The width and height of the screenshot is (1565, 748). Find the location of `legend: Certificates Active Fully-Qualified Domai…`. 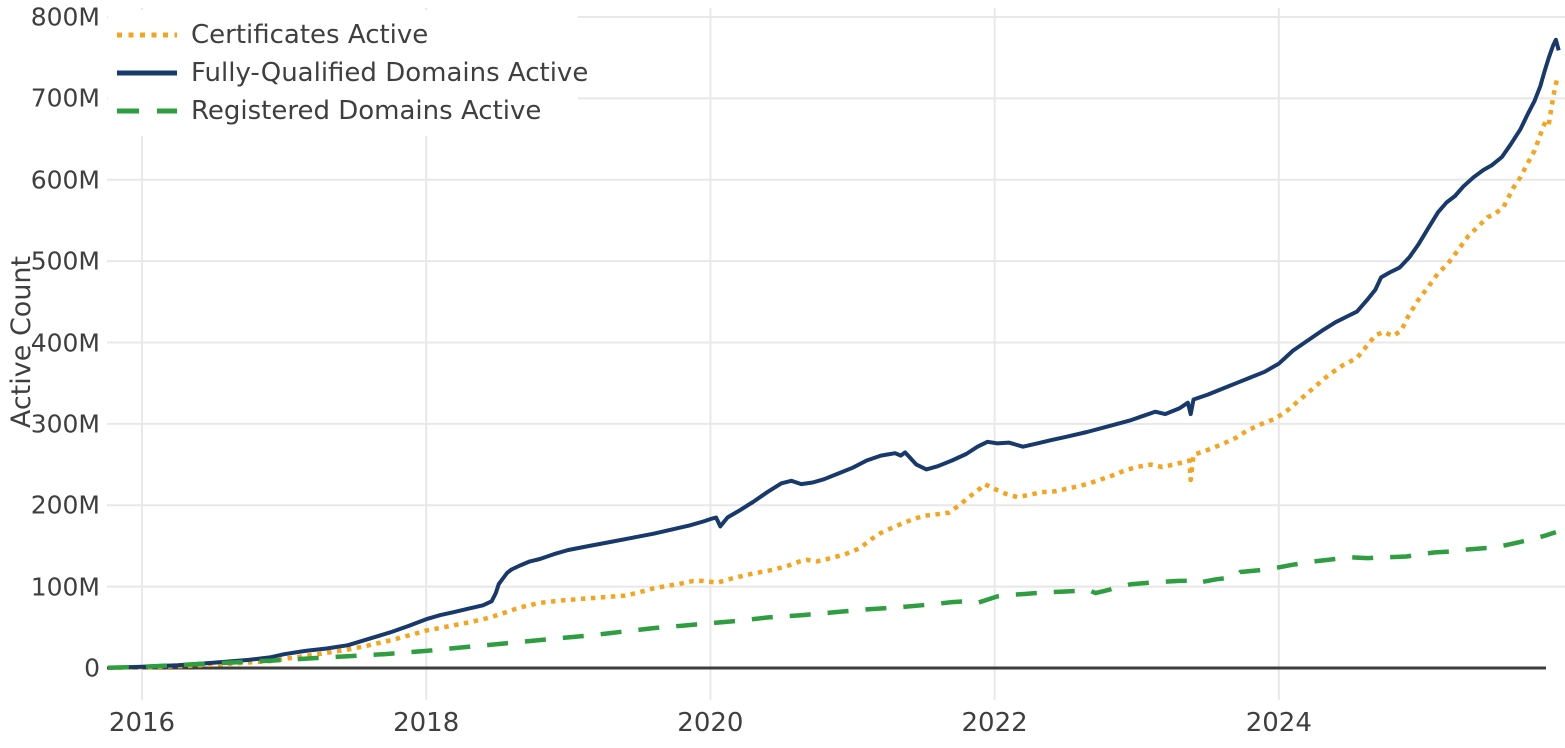

legend: Certificates Active Fully-Qualified Domai… is located at coordinates (348, 73).